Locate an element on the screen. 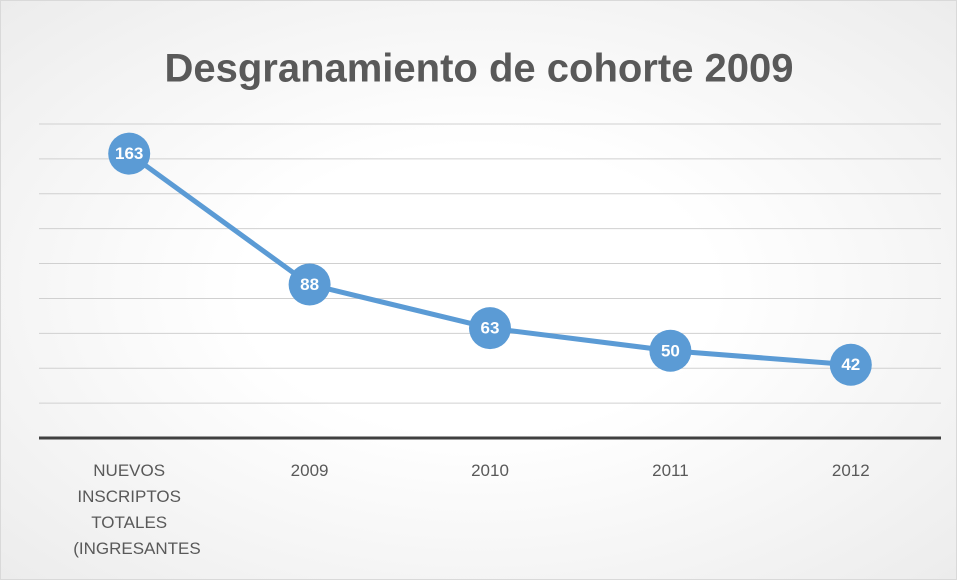 The image size is (957, 580). data-label: 50 is located at coordinates (670, 350).